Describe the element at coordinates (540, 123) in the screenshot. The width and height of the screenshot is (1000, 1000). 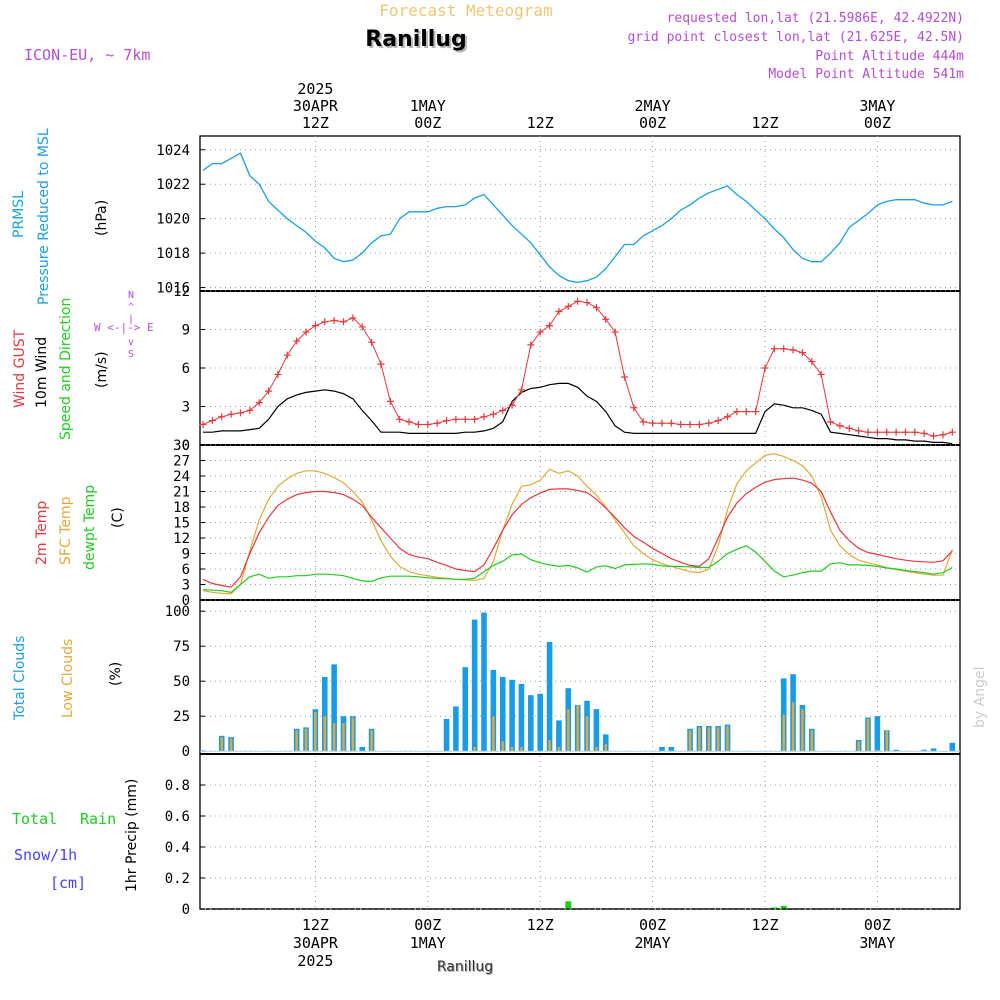
I see `top-time-label: 12Z` at that location.